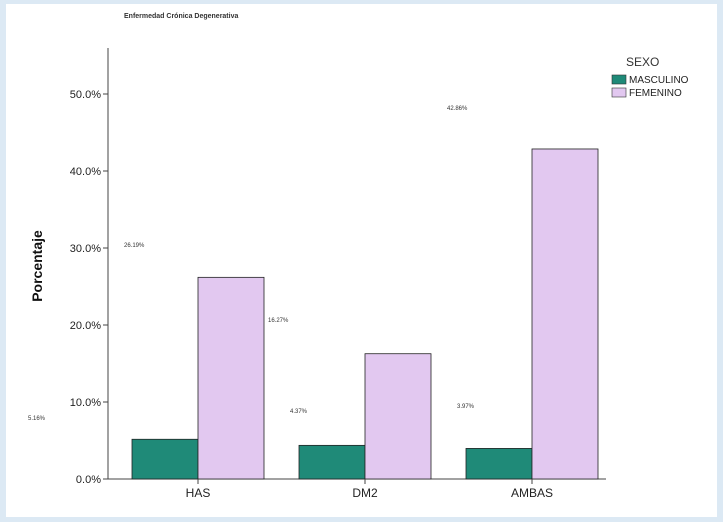 Image resolution: width=723 pixels, height=522 pixels. What do you see at coordinates (532, 493) in the screenshot?
I see `x-category-label: AMBAS` at bounding box center [532, 493].